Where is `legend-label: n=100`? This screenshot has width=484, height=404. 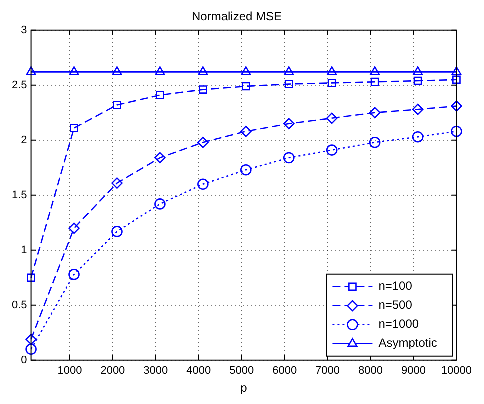 legend-label: n=100 is located at coordinates (395, 286).